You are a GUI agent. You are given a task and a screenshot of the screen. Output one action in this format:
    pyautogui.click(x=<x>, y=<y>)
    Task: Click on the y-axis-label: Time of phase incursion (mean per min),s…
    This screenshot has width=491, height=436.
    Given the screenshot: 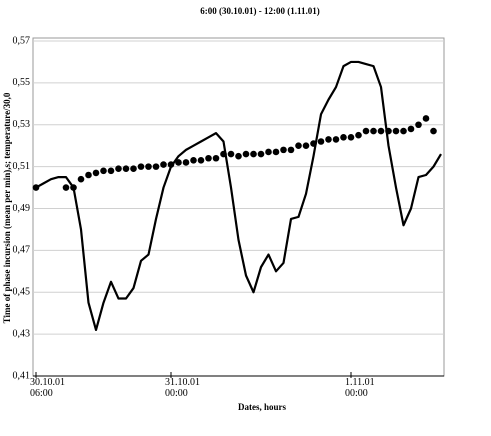 What is the action you would take?
    pyautogui.click(x=7, y=207)
    